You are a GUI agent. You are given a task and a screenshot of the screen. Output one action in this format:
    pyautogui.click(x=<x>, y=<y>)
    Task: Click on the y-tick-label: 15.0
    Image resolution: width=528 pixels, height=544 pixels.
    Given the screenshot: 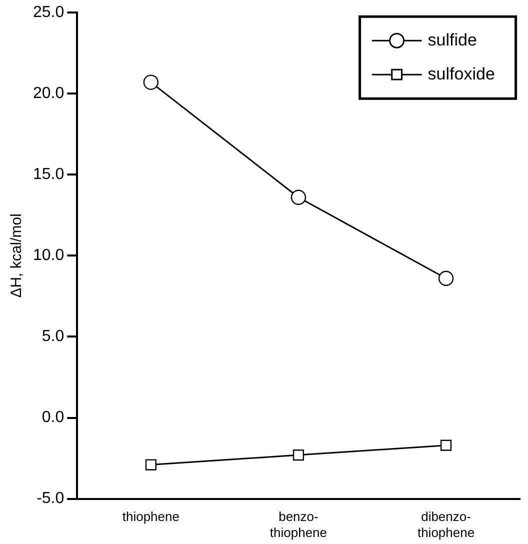 What is the action you would take?
    pyautogui.click(x=48, y=175)
    